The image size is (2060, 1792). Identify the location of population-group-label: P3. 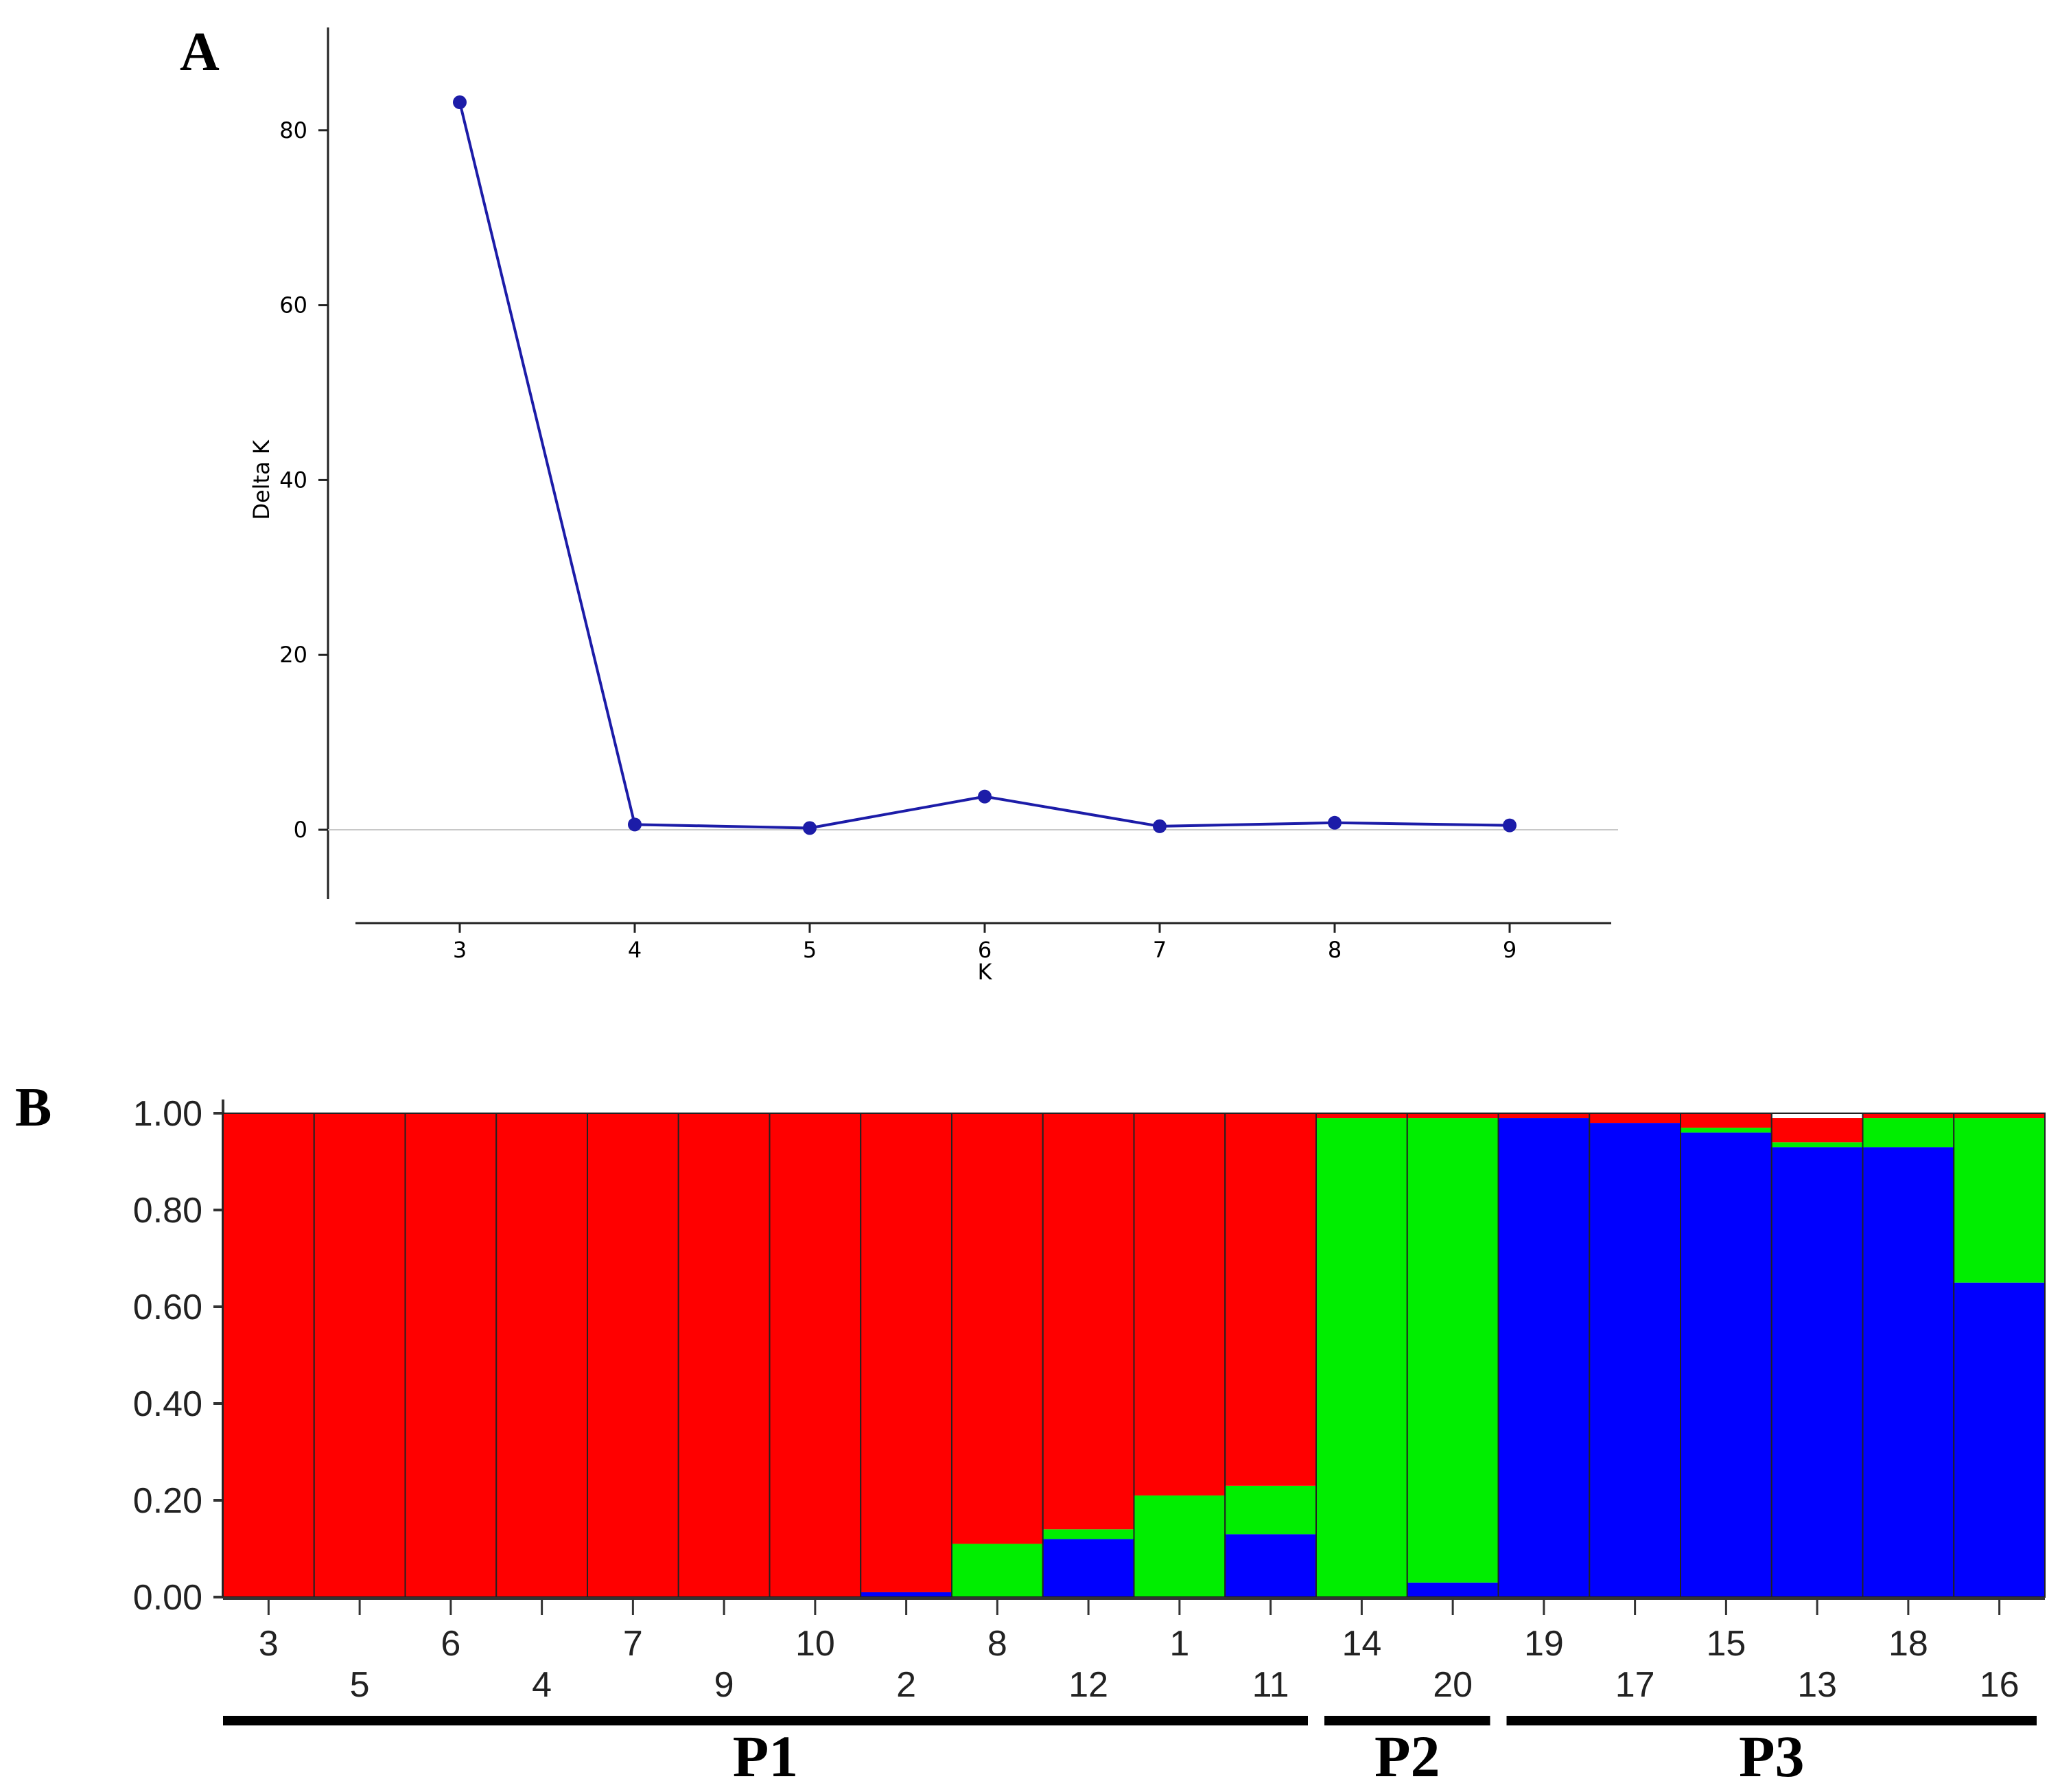
(1772, 1756).